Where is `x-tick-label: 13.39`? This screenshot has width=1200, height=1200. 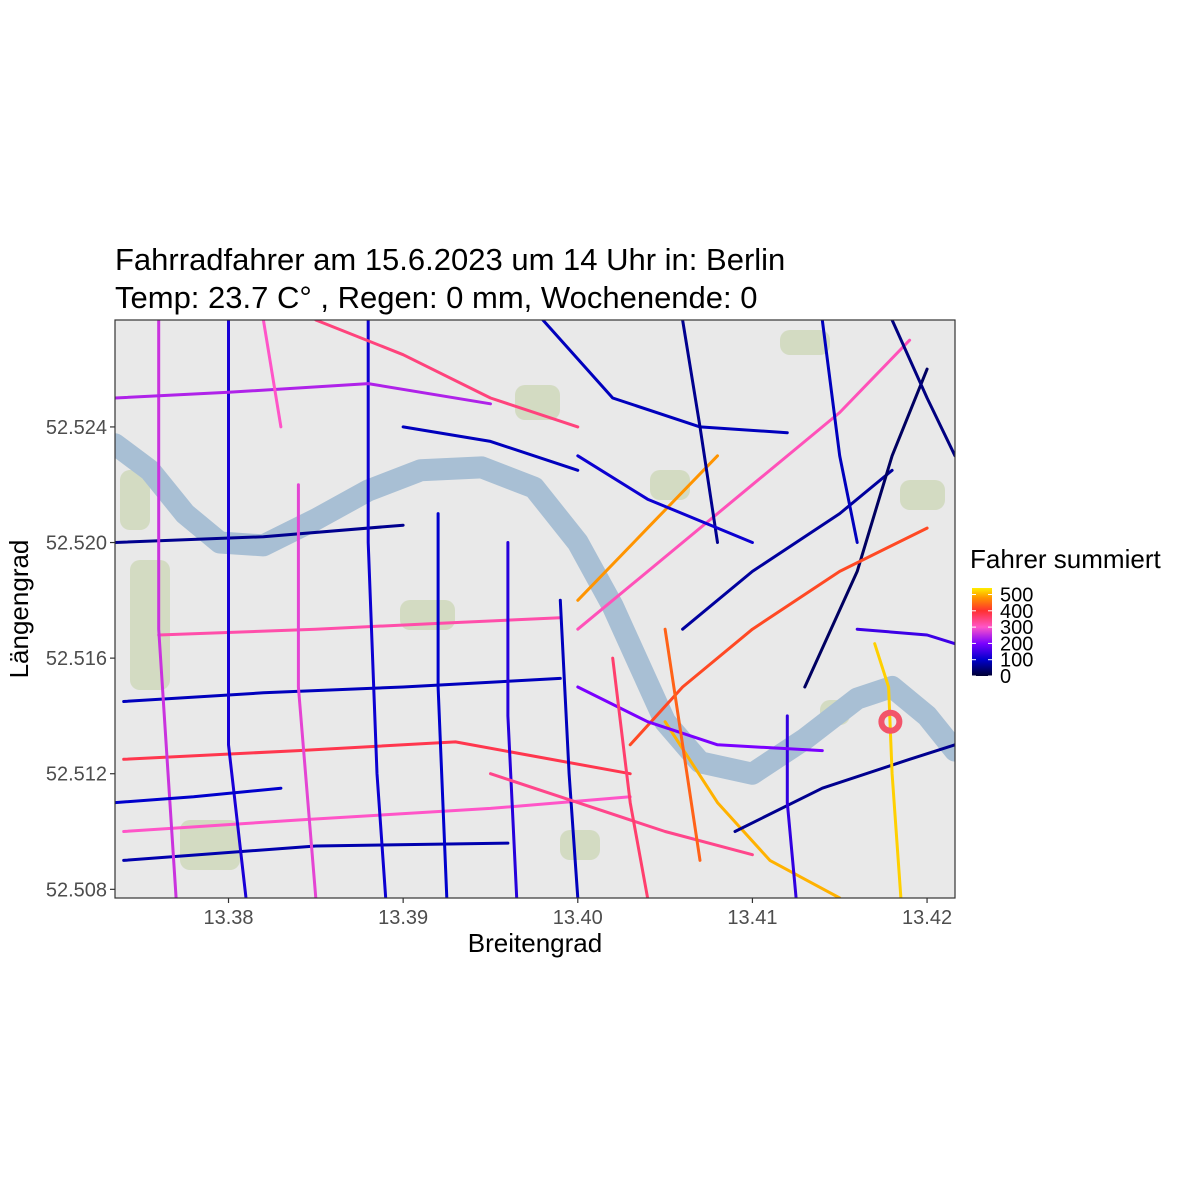 x-tick-label: 13.39 is located at coordinates (403, 918).